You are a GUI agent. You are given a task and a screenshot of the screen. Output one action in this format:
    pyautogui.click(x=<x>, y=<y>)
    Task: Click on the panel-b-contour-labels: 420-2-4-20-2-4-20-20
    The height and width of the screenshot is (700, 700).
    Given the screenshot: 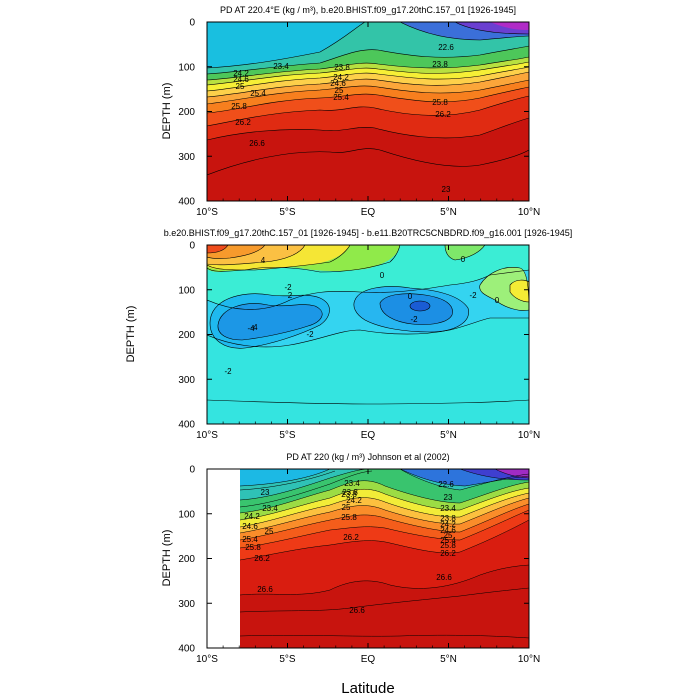 What is the action you would take?
    pyautogui.click(x=361, y=315)
    